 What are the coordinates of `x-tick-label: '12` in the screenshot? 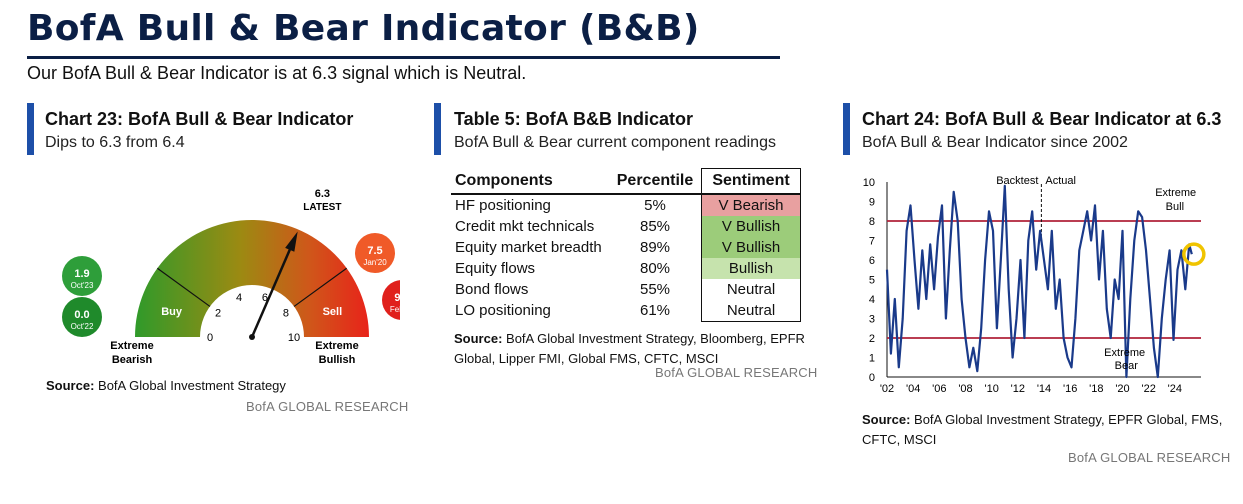 It's located at (1018, 389).